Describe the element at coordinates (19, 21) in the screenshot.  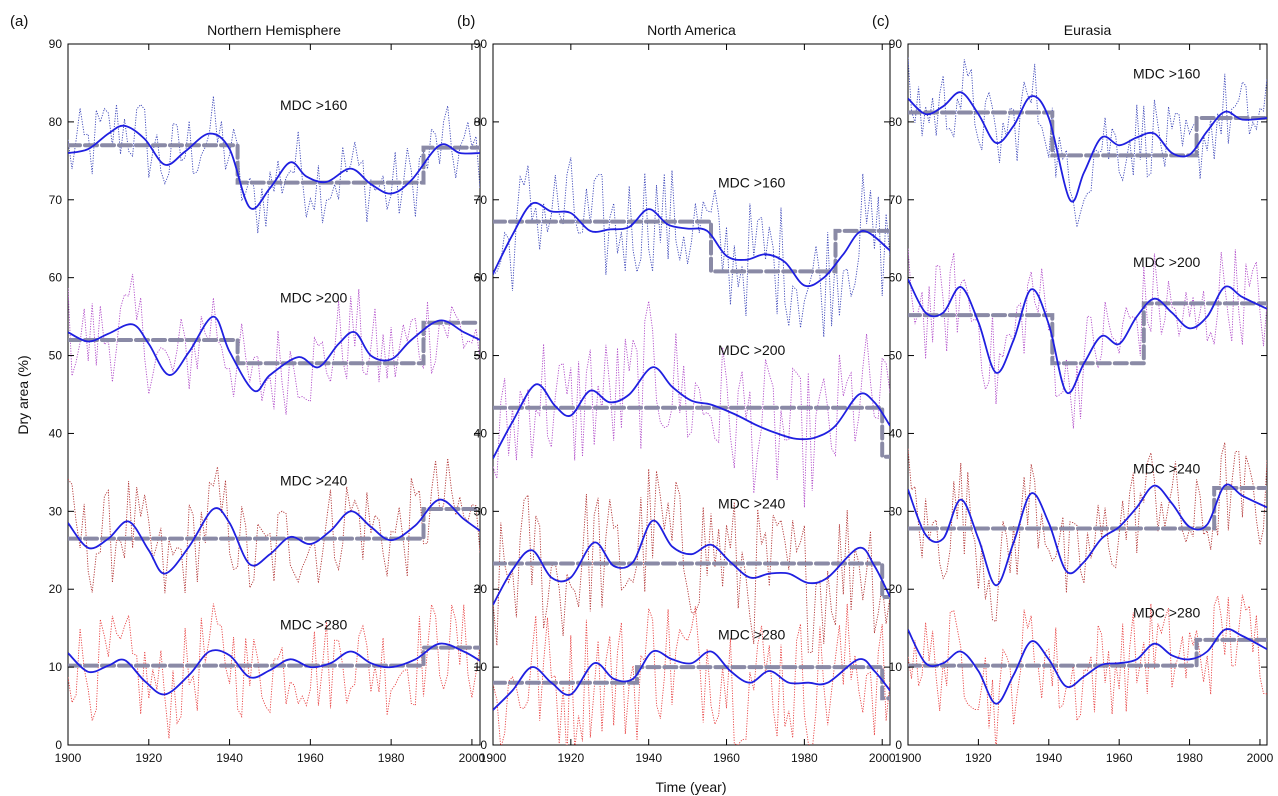
I see `panel-letter: (a)` at that location.